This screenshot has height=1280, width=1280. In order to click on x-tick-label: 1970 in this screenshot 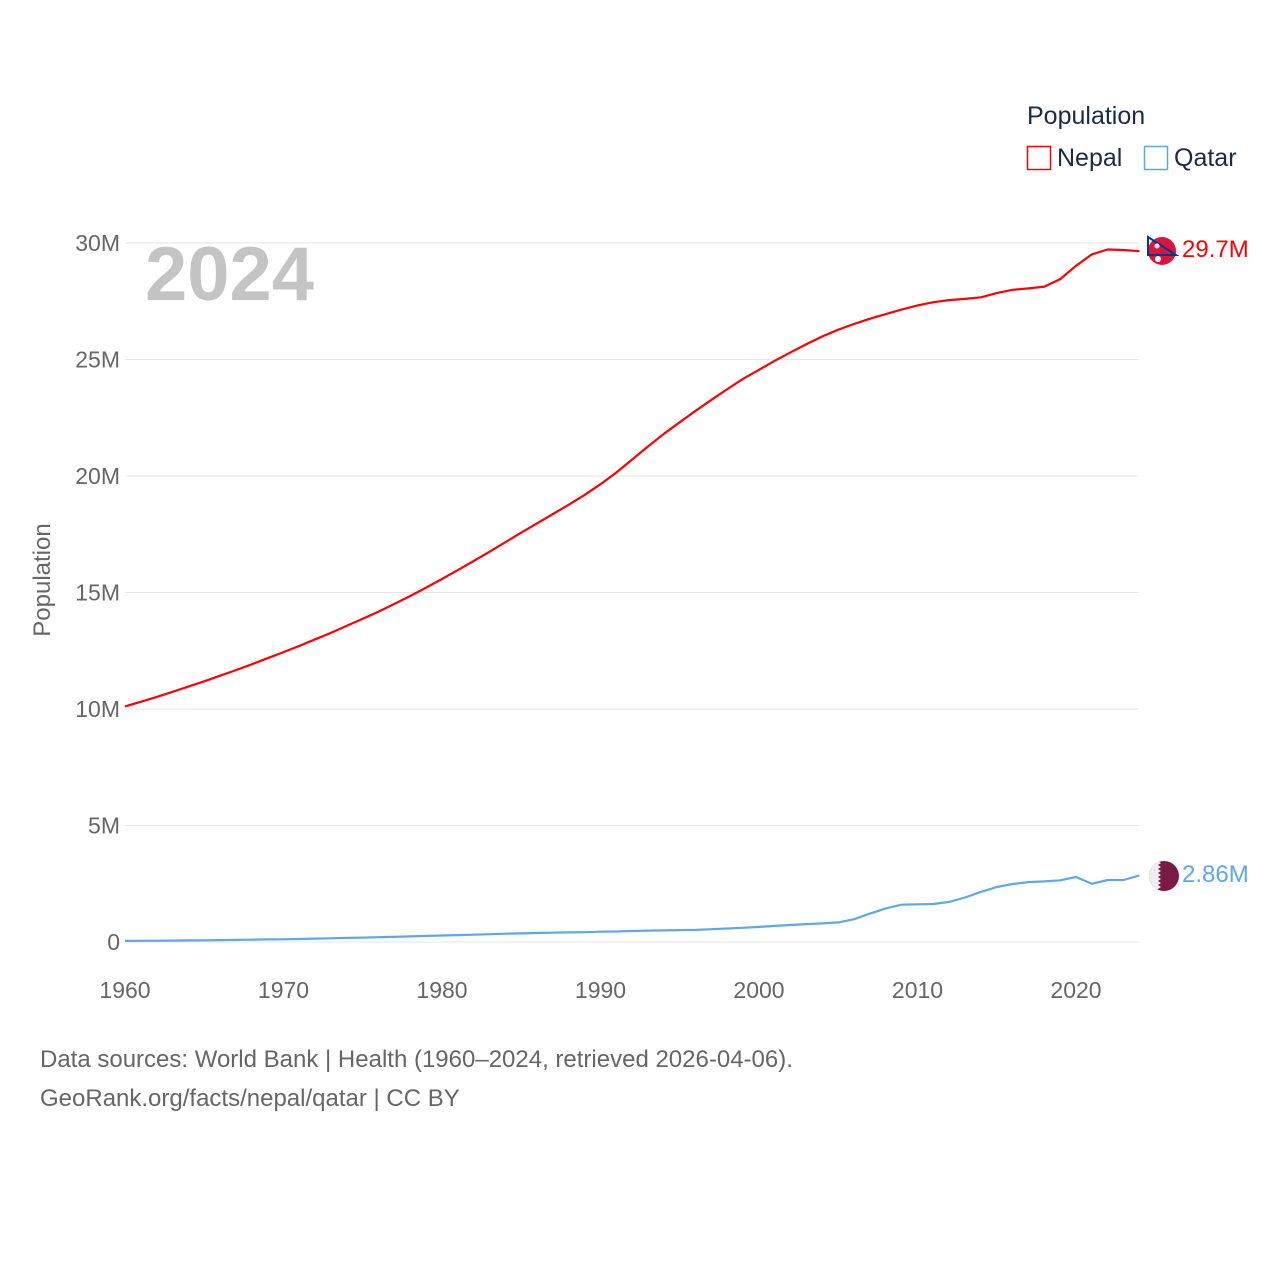, I will do `click(283, 990)`.